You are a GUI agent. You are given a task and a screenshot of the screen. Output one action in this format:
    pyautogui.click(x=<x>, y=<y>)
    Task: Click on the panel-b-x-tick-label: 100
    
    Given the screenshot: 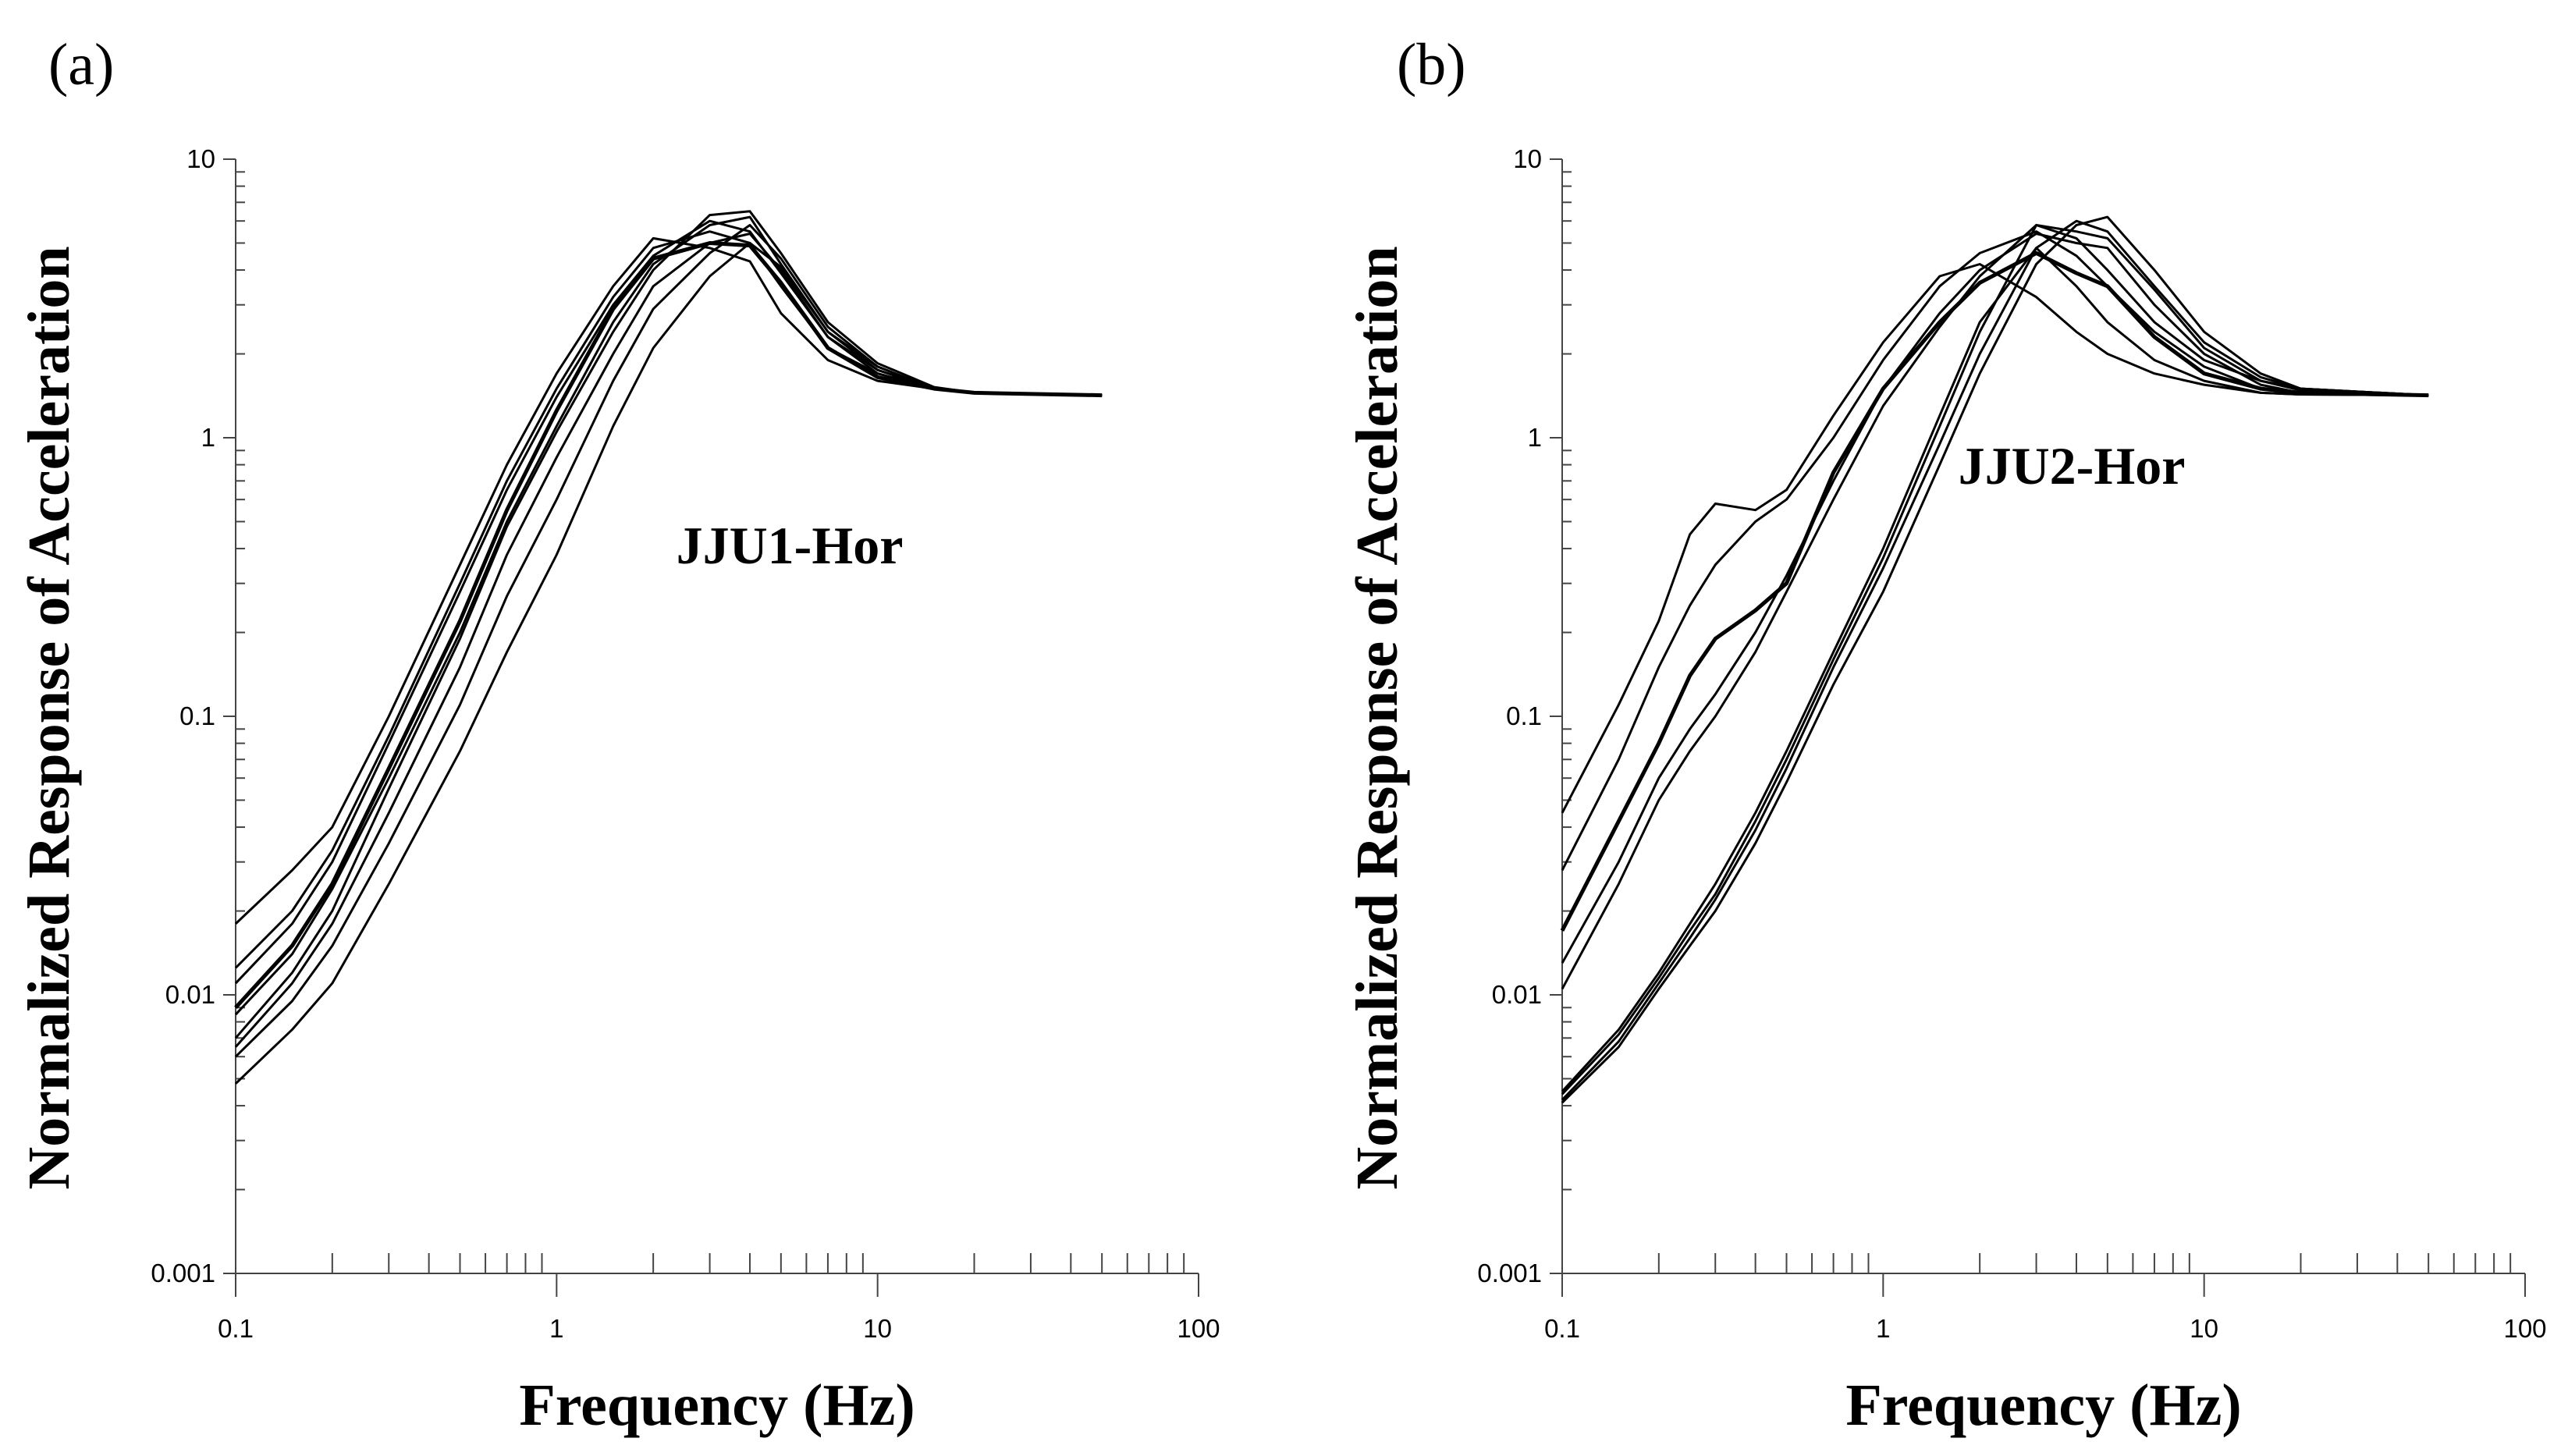 What is the action you would take?
    pyautogui.click(x=2524, y=1329)
    